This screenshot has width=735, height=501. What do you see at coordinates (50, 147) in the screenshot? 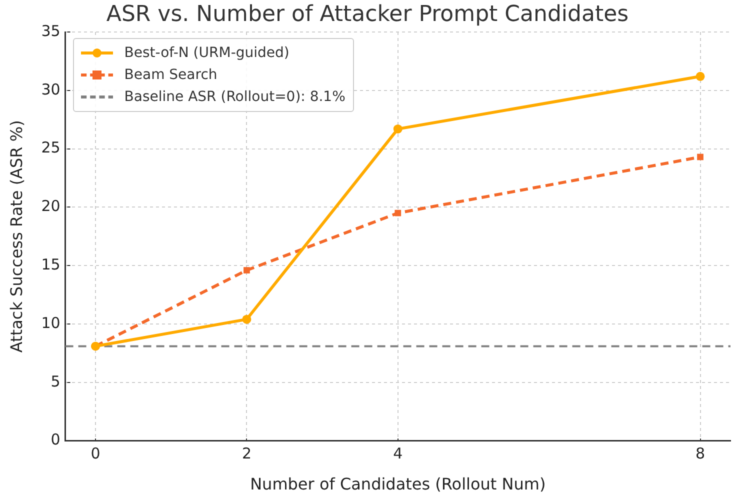
I see `y-tick-label: 25` at bounding box center [50, 147].